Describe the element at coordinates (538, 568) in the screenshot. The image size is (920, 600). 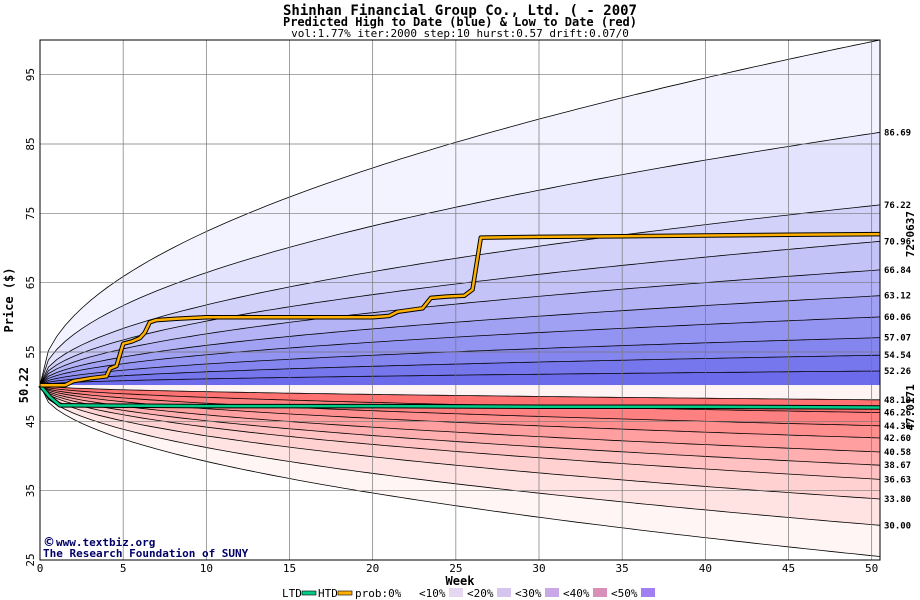
I see `x-tick-label: 30` at that location.